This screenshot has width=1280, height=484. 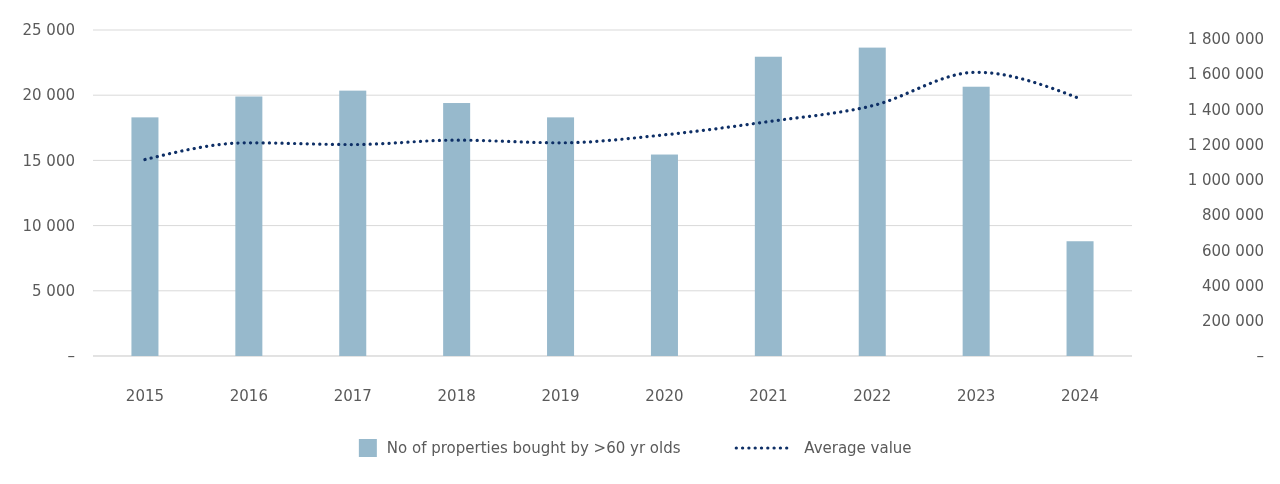 What do you see at coordinates (1232, 215) in the screenshot?
I see `y2-tick-label: 800 000` at bounding box center [1232, 215].